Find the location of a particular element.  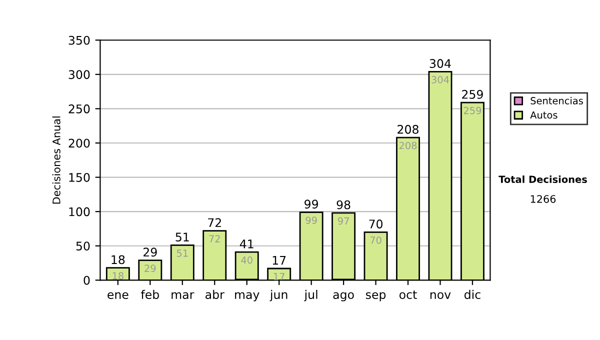

x-tick-label: ene is located at coordinates (118, 296).